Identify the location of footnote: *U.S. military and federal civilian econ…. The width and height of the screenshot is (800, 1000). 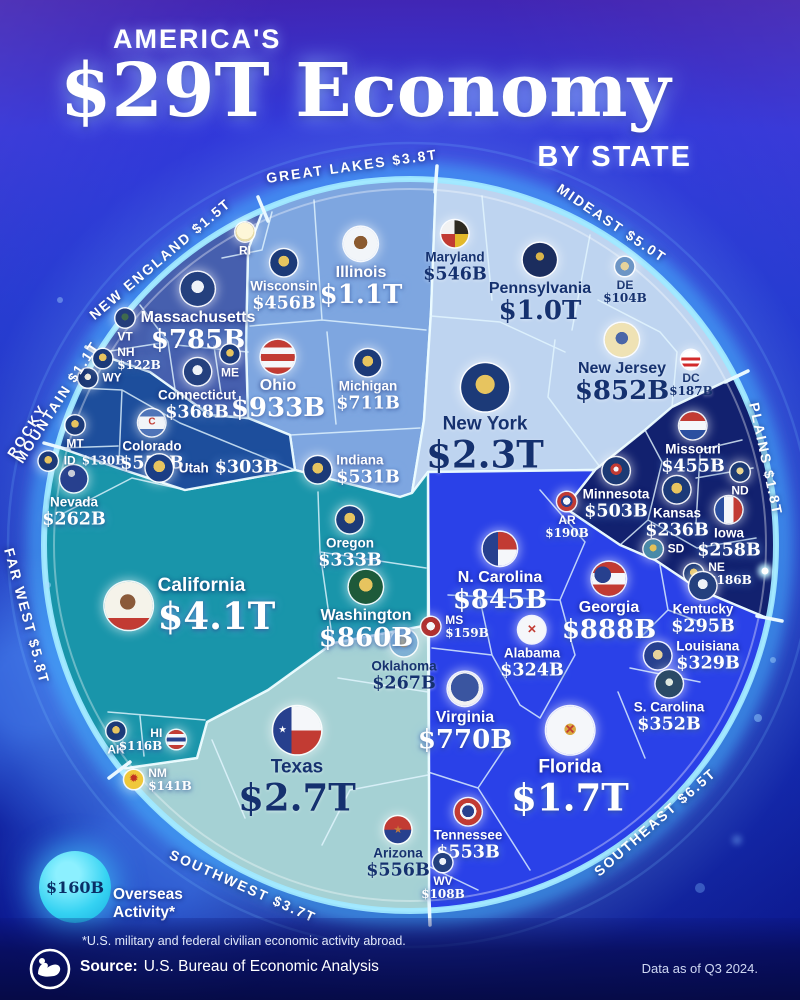
(244, 941).